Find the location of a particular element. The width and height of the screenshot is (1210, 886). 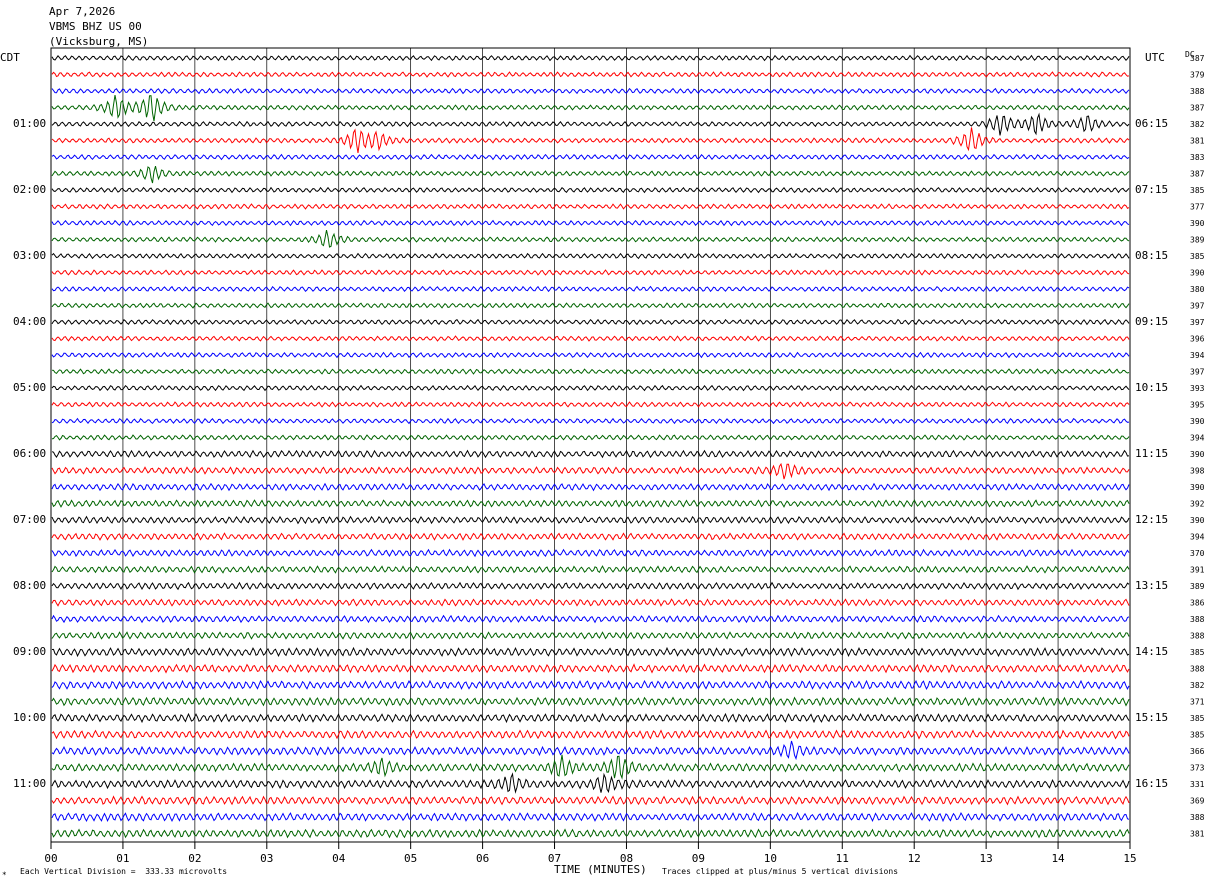

header-station: VBMS BHZ US 00 is located at coordinates (95, 26).